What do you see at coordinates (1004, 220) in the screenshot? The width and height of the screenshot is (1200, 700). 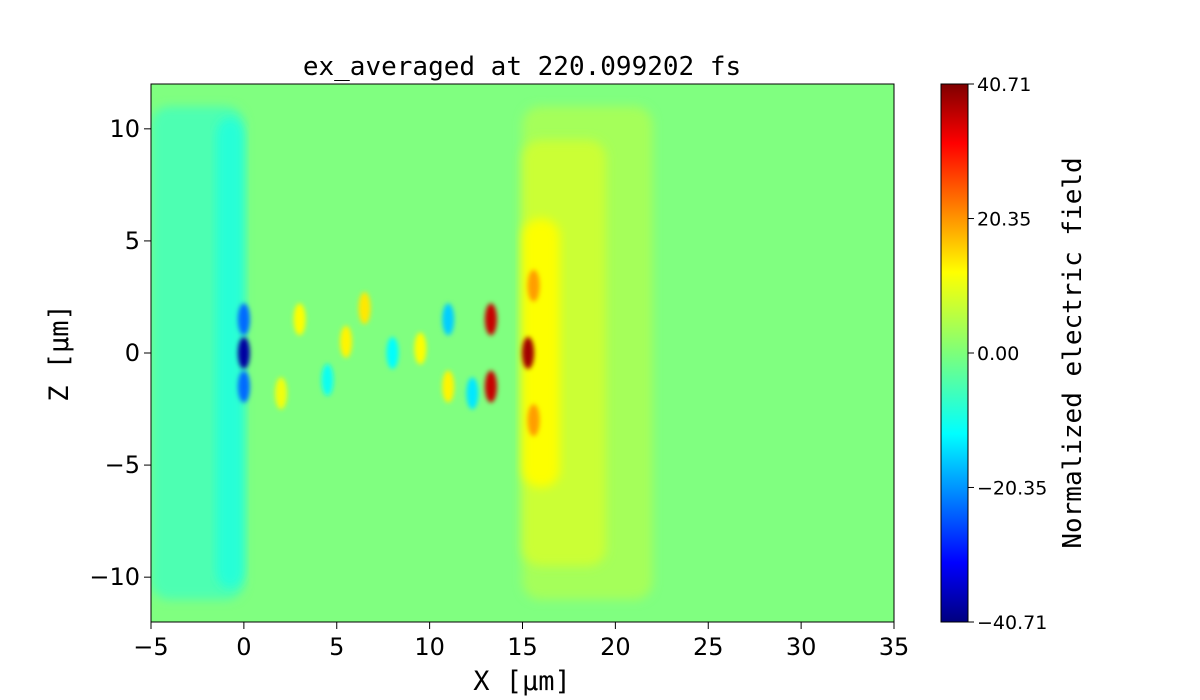 I see `colorbar-tick-label: 20.35` at bounding box center [1004, 220].